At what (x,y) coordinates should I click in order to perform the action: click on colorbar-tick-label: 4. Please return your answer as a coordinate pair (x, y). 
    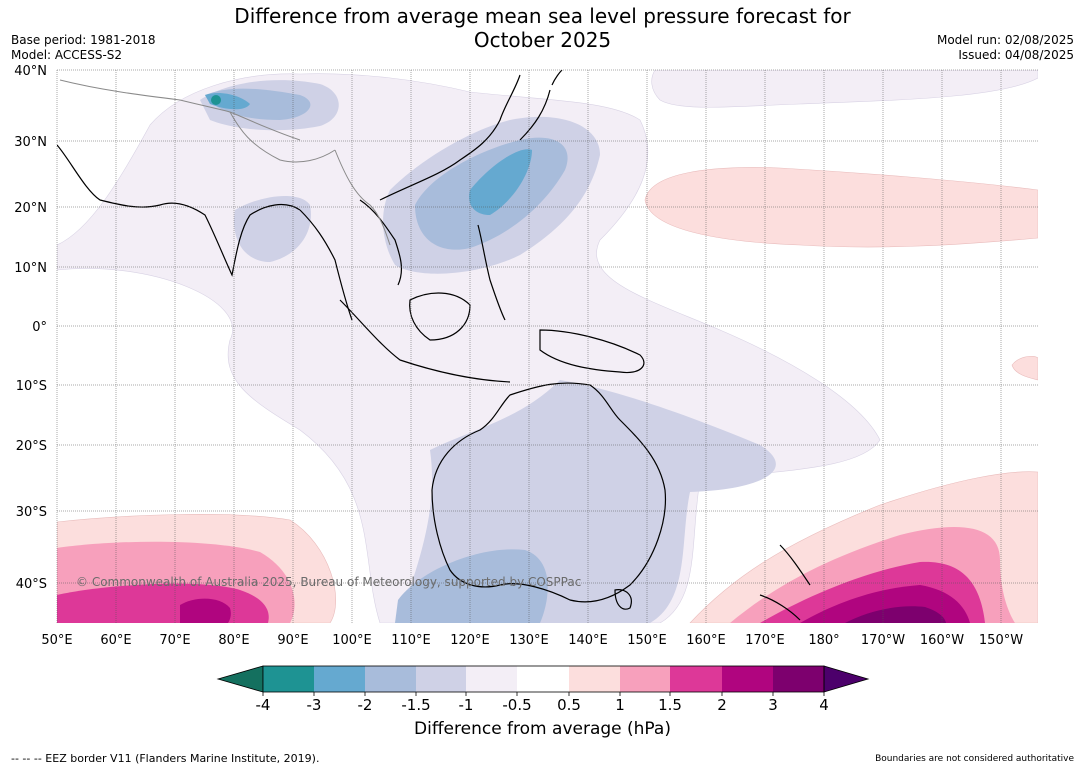
    Looking at the image, I should click on (824, 705).